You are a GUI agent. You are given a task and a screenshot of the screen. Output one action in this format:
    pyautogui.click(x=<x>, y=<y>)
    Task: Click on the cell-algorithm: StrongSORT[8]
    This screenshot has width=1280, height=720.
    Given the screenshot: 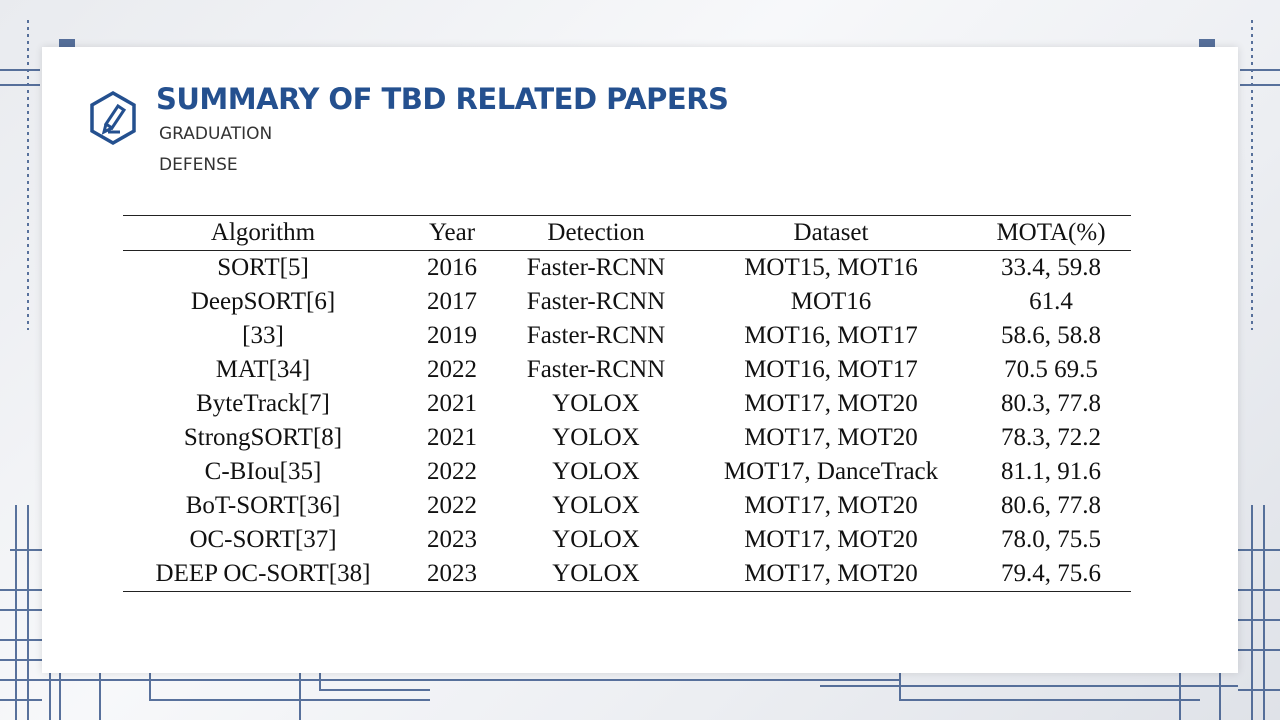 What is the action you would take?
    pyautogui.click(x=263, y=437)
    